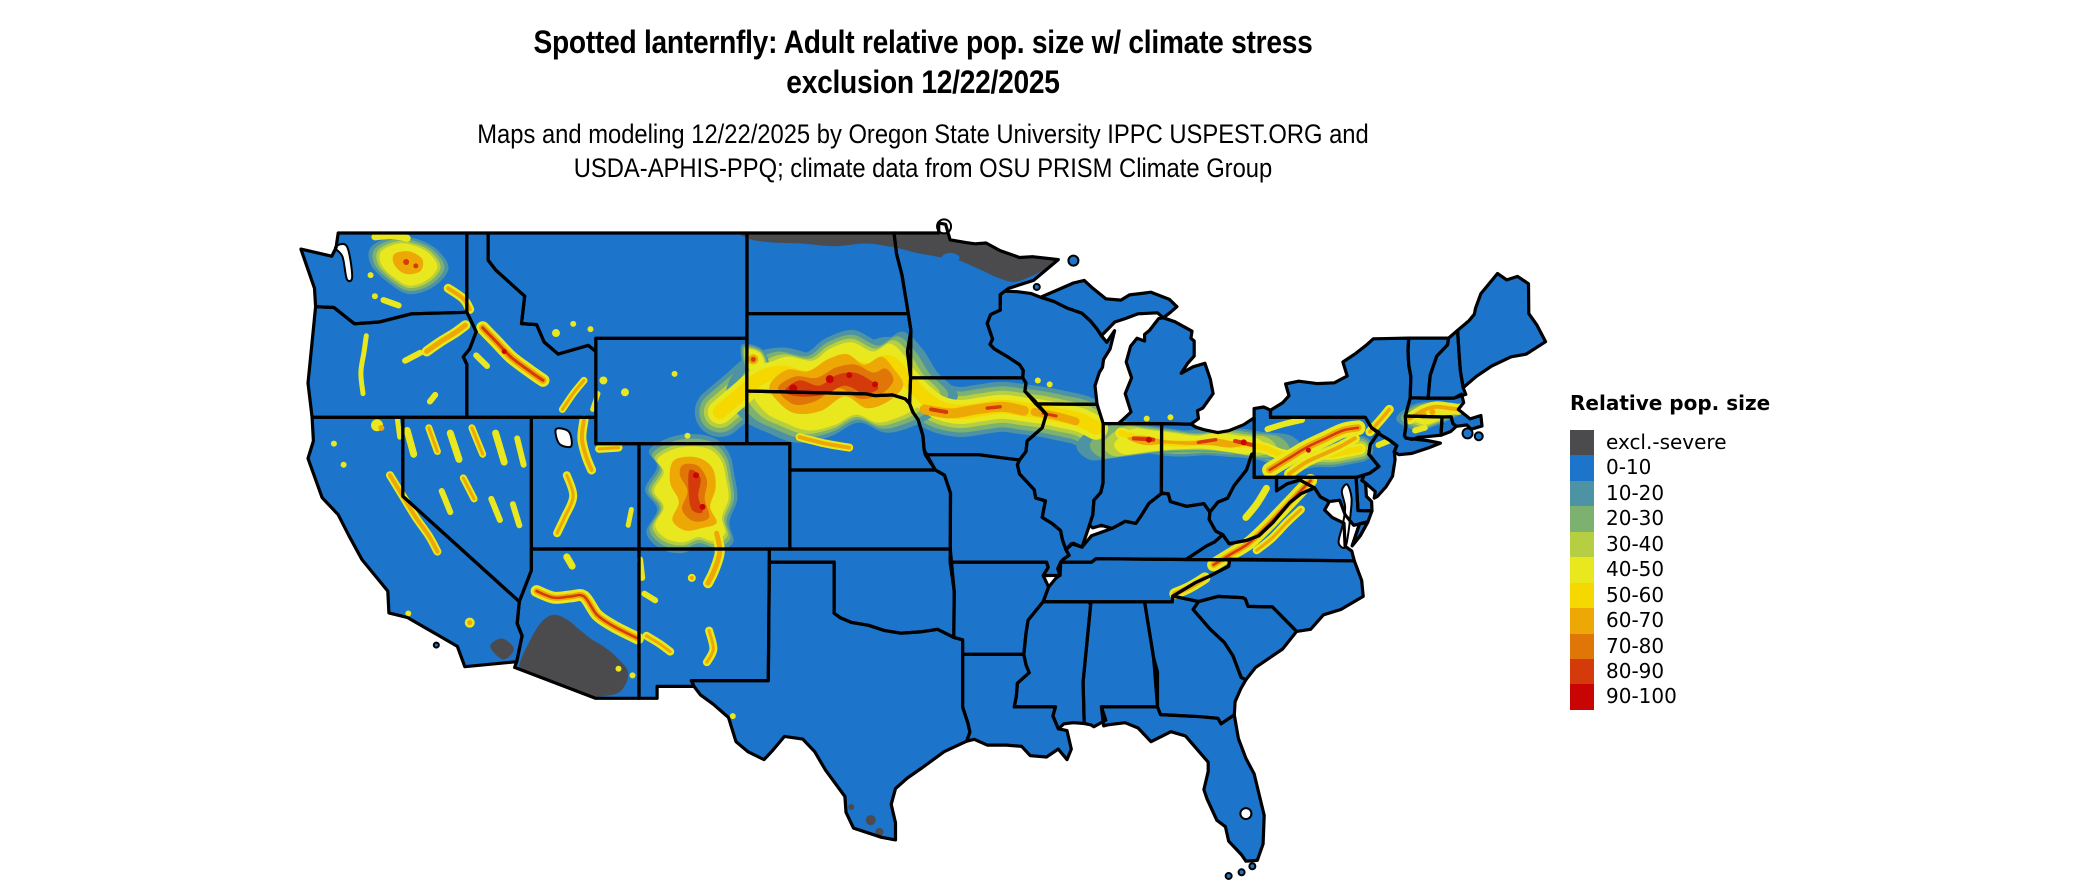 This screenshot has height=892, width=2100. Describe the element at coordinates (1051, 348) in the screenshot. I see `state-wi` at that location.